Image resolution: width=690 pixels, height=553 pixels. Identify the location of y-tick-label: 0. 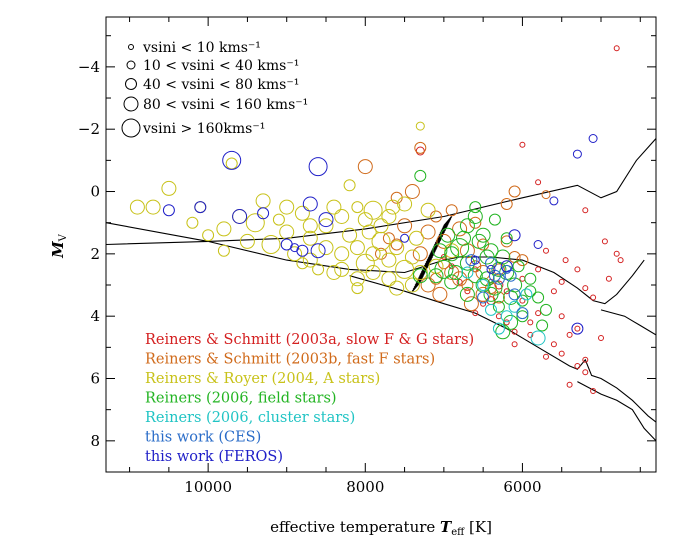
(95, 192).